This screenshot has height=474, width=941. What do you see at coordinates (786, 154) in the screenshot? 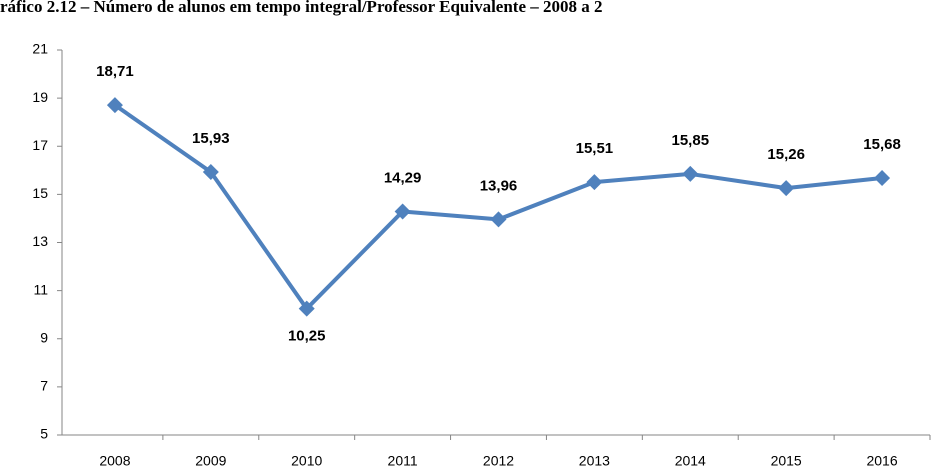
I see `data-label: 15,26` at bounding box center [786, 154].